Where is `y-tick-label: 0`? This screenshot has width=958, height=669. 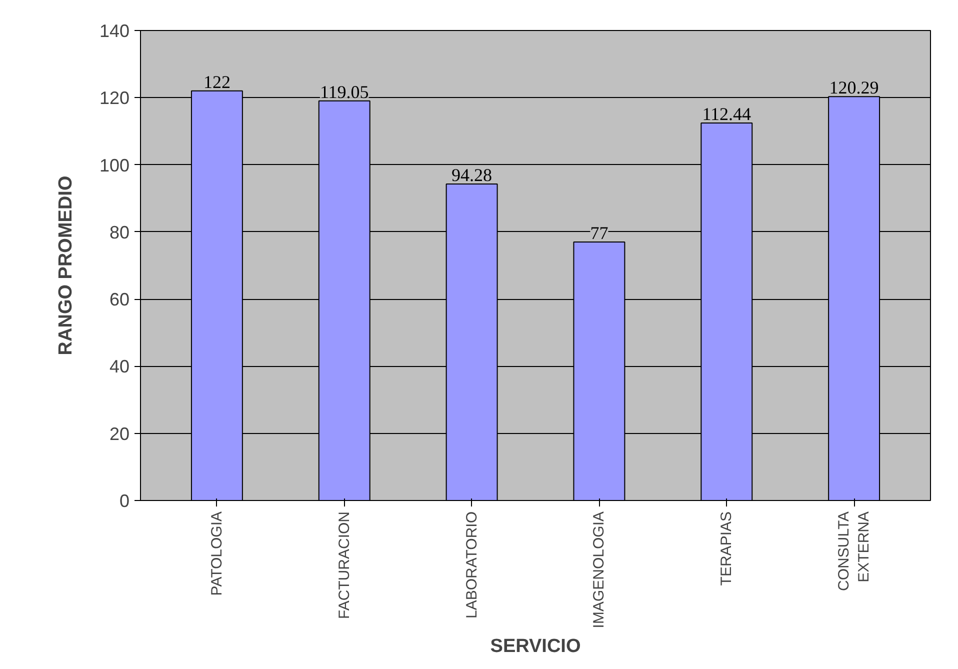
y-tick-label: 0 is located at coordinates (124, 501).